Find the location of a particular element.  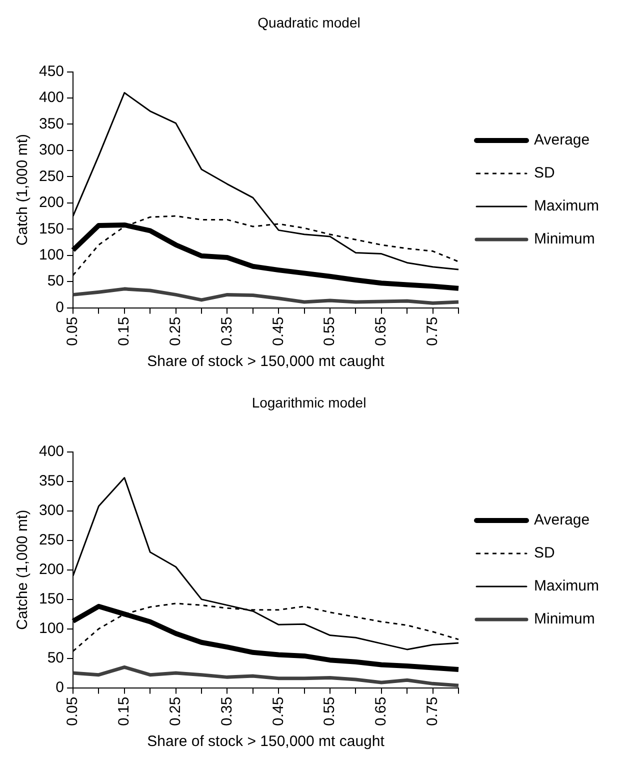

chart-title: Quadratic model is located at coordinates (309, 22).